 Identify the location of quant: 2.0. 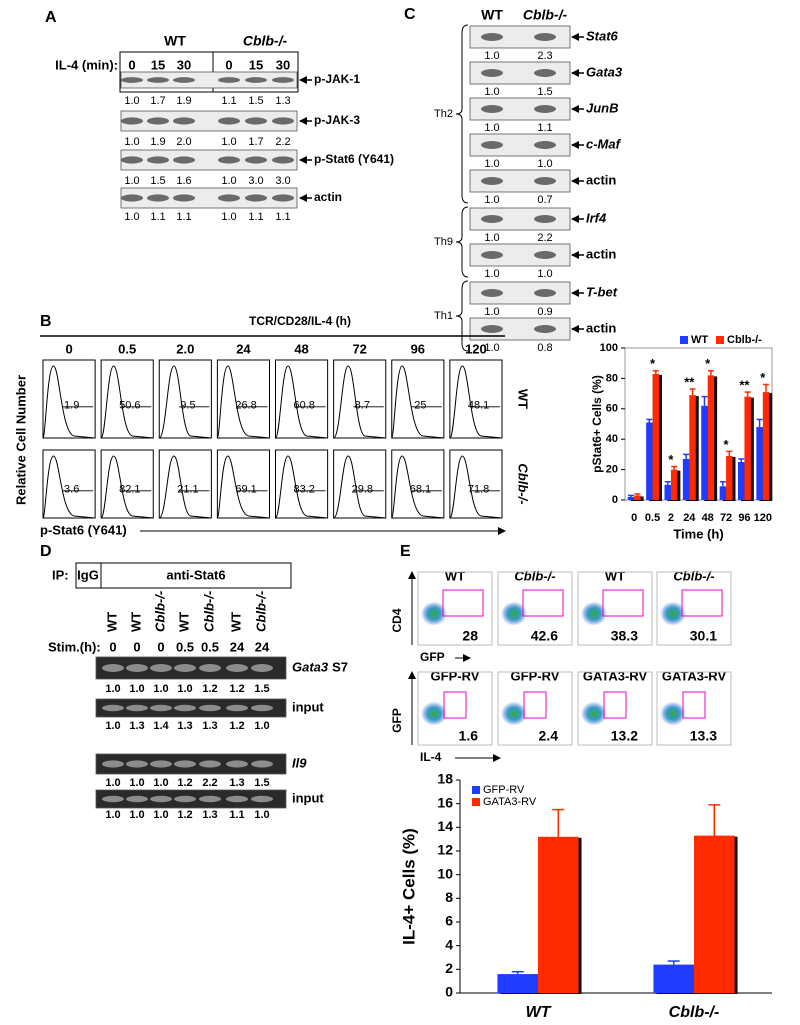
(183, 142).